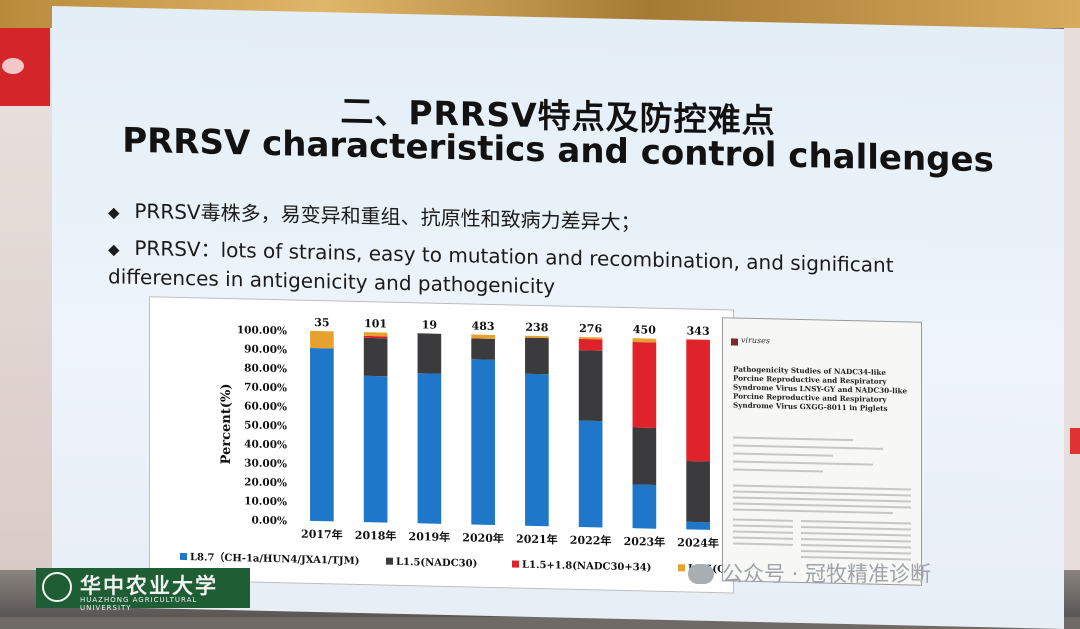 The width and height of the screenshot is (1080, 629). I want to click on left-wall, so click(26, 322).